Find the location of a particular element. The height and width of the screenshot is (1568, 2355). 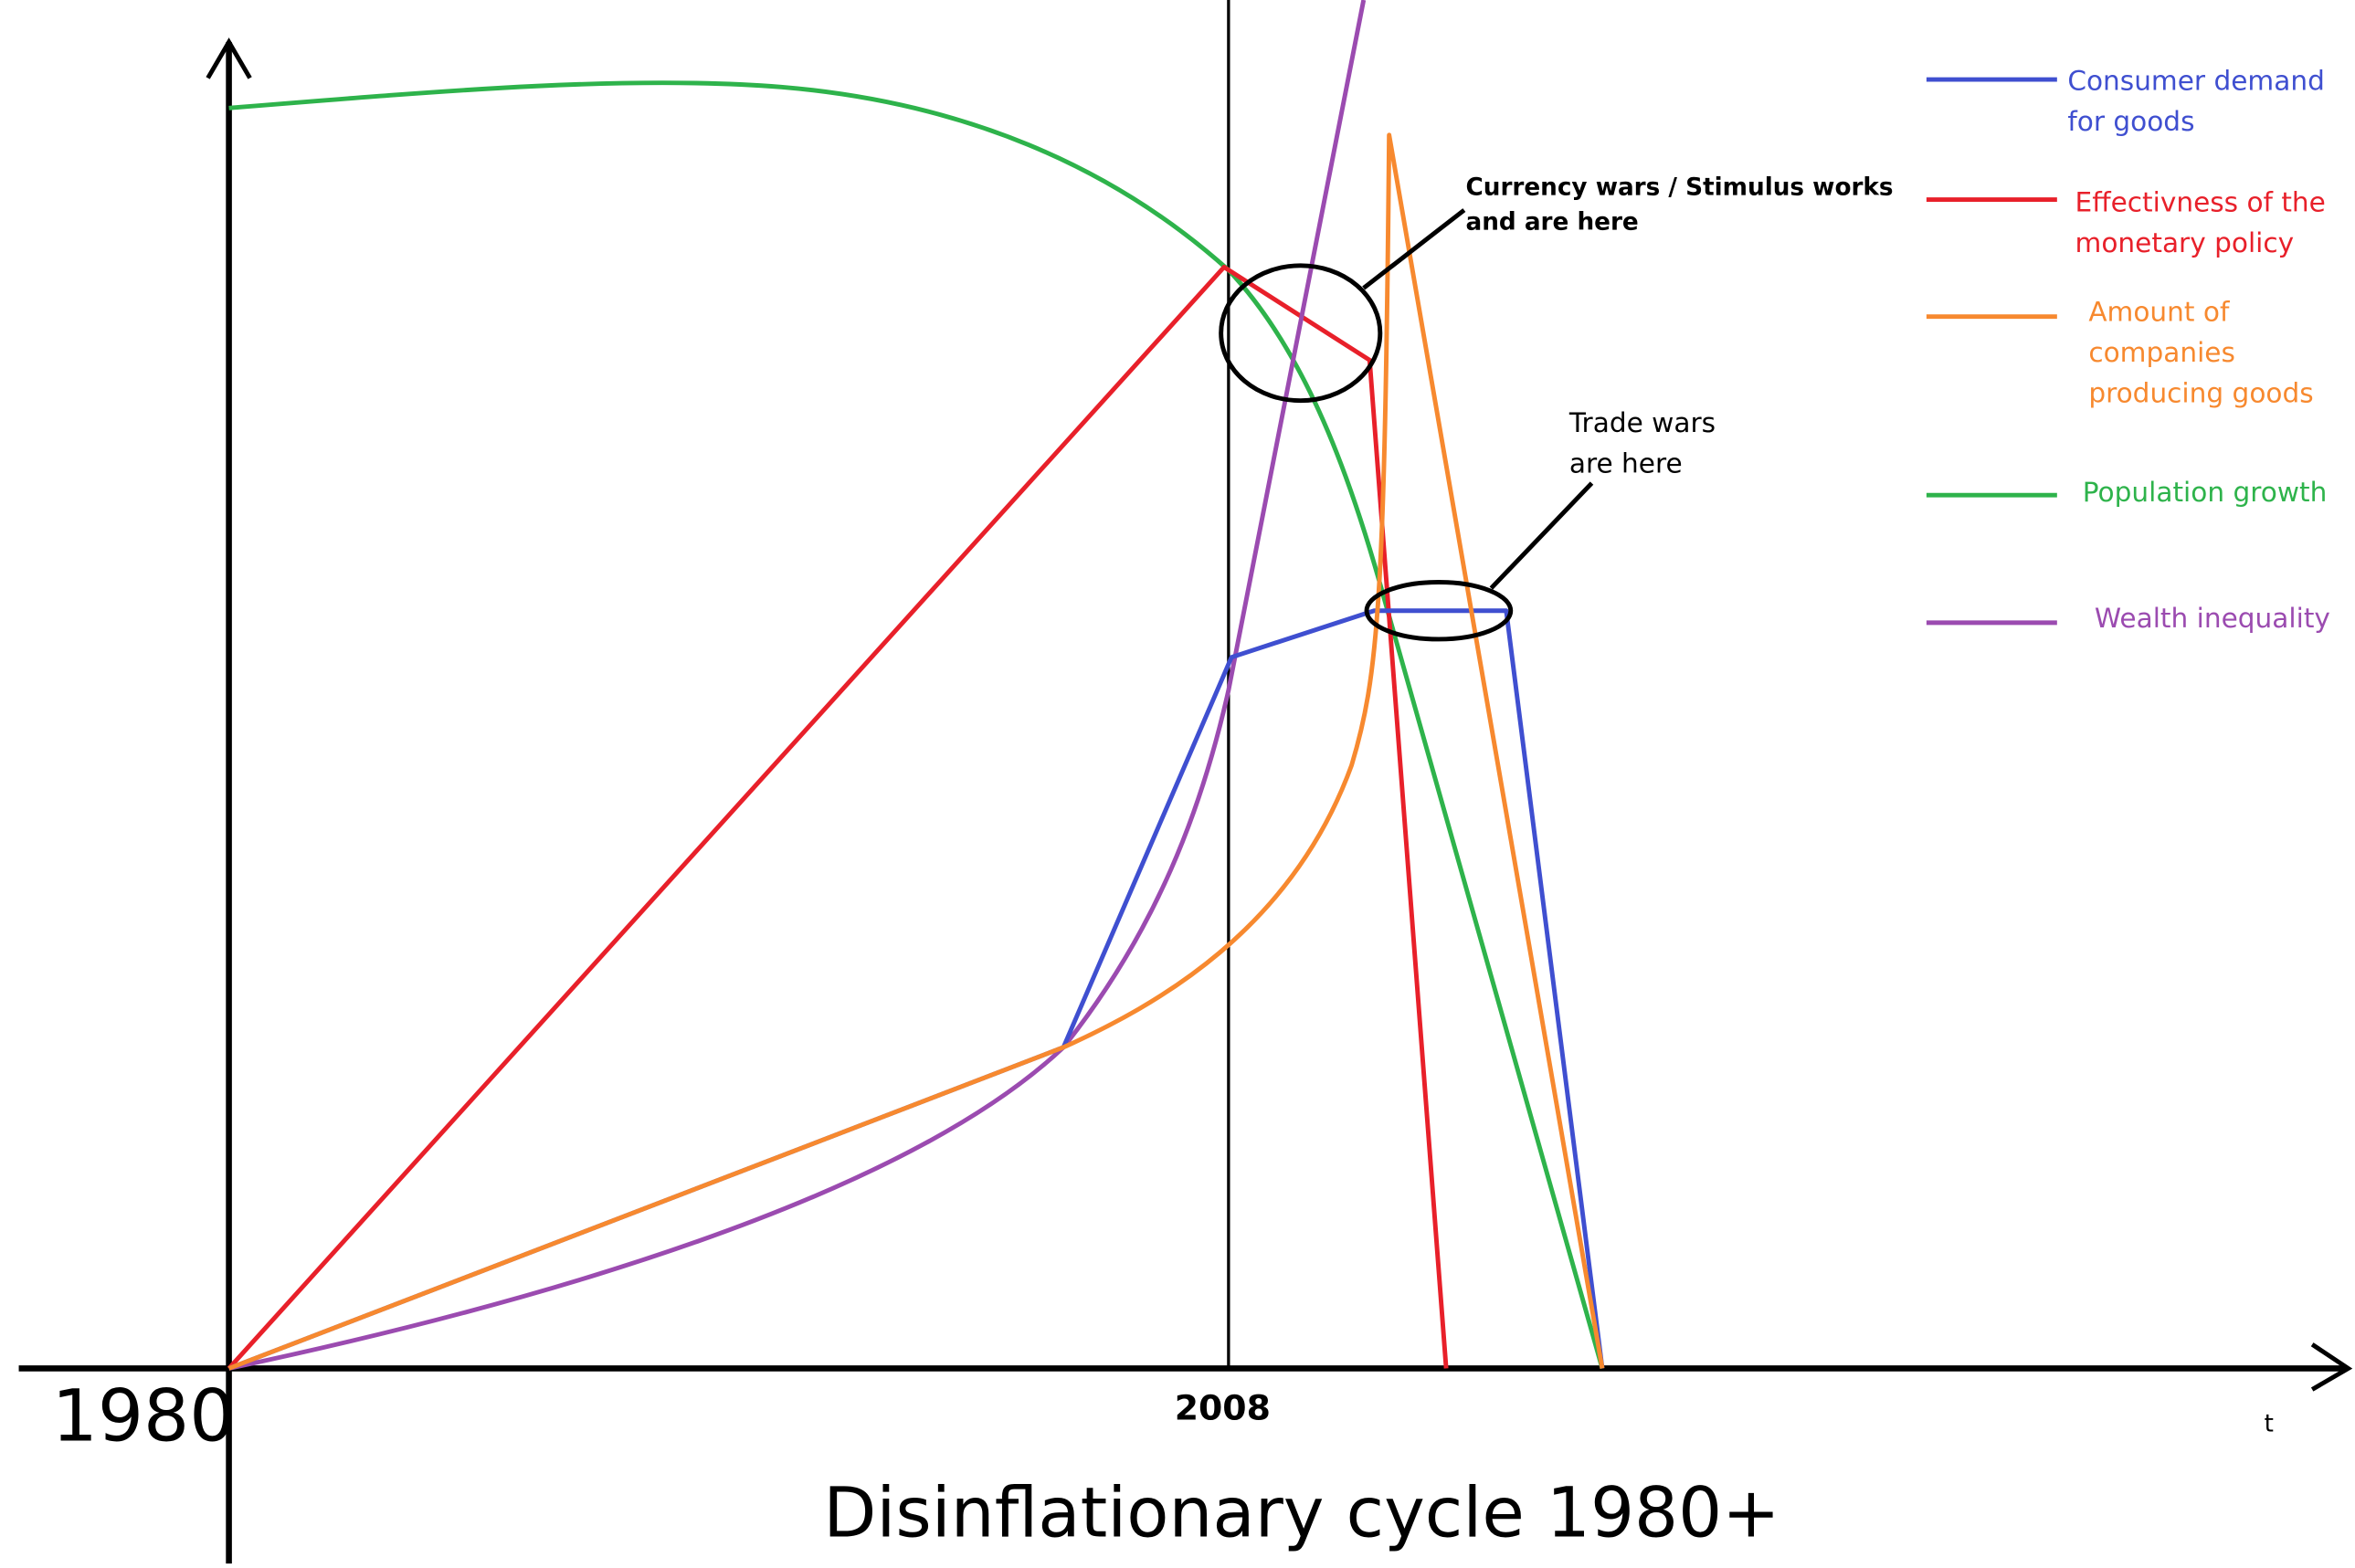

origin-label: 1980 is located at coordinates (144, 1415).